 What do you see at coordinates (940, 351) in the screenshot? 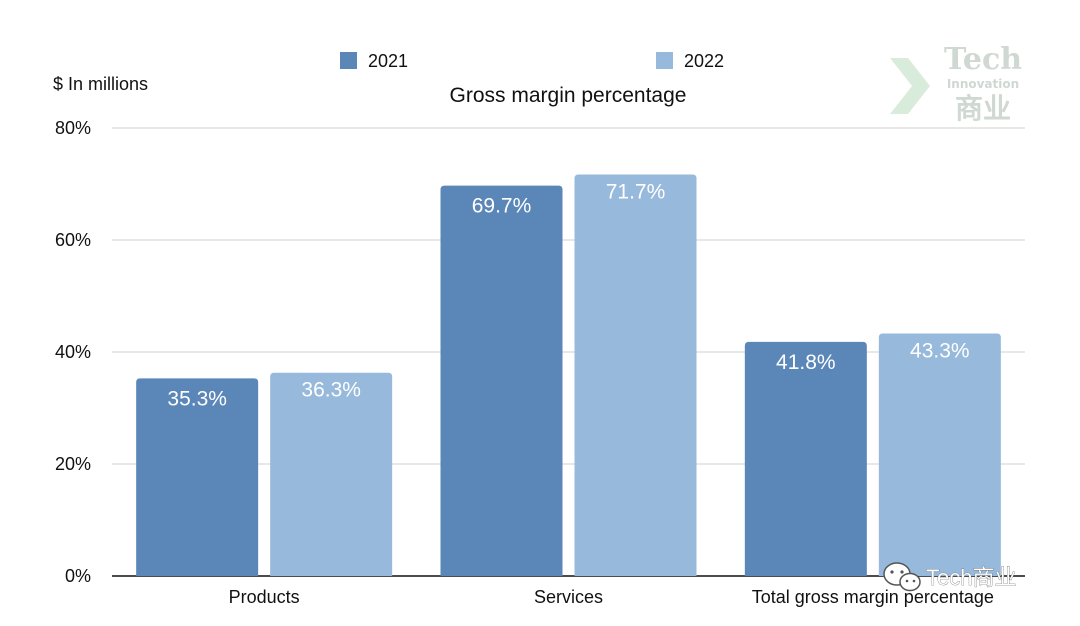
I see `data-label: 43.3%` at bounding box center [940, 351].